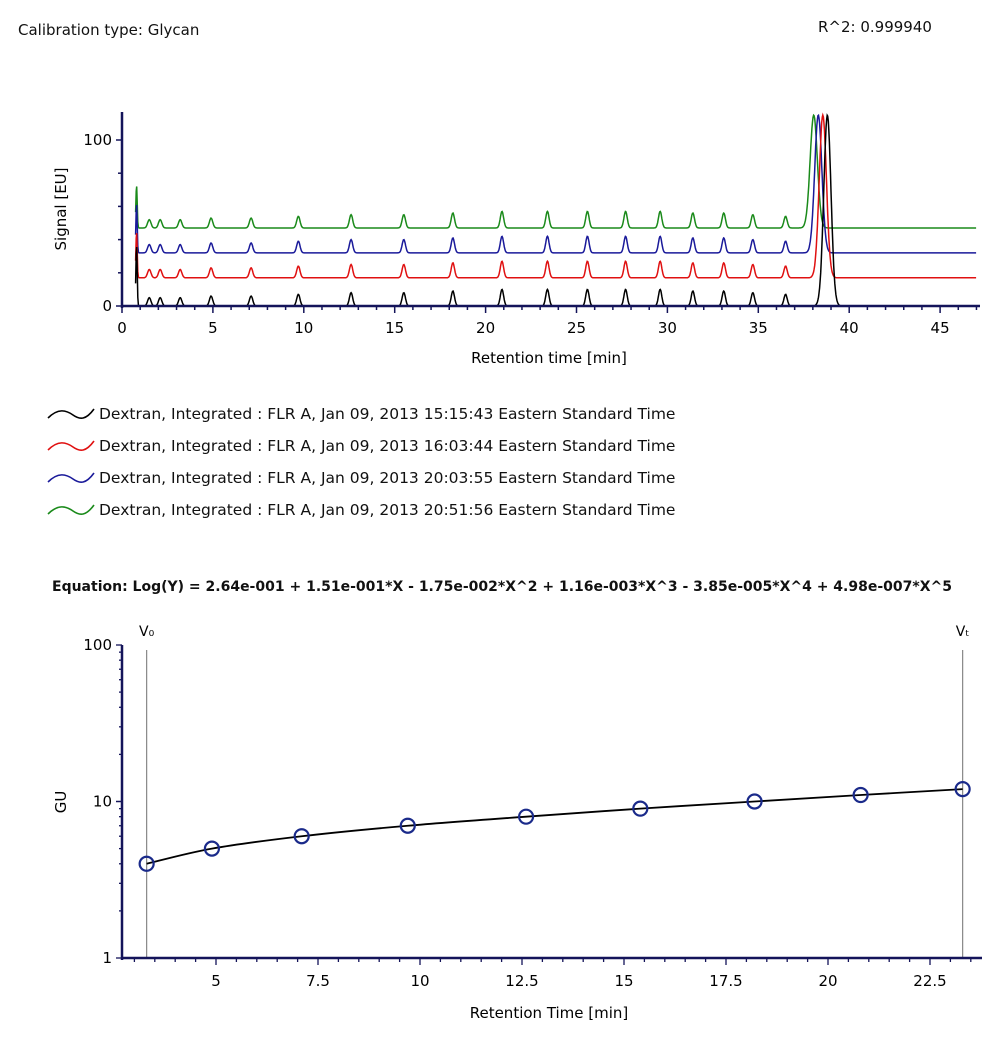  I want to click on x-tick-label: 25, so click(576, 328).